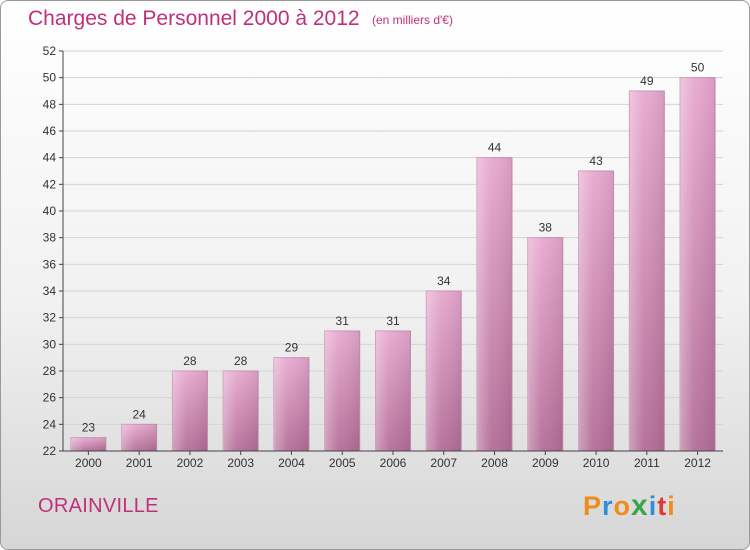  I want to click on x-tick-label: 2006, so click(393, 463).